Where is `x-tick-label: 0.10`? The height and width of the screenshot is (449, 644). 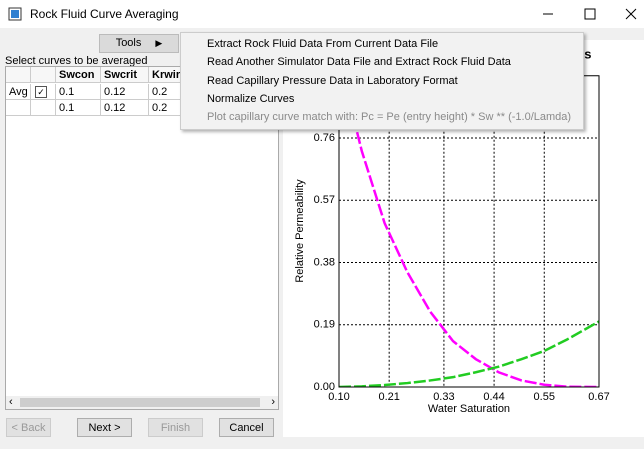
x-tick-label: 0.10 is located at coordinates (338, 397).